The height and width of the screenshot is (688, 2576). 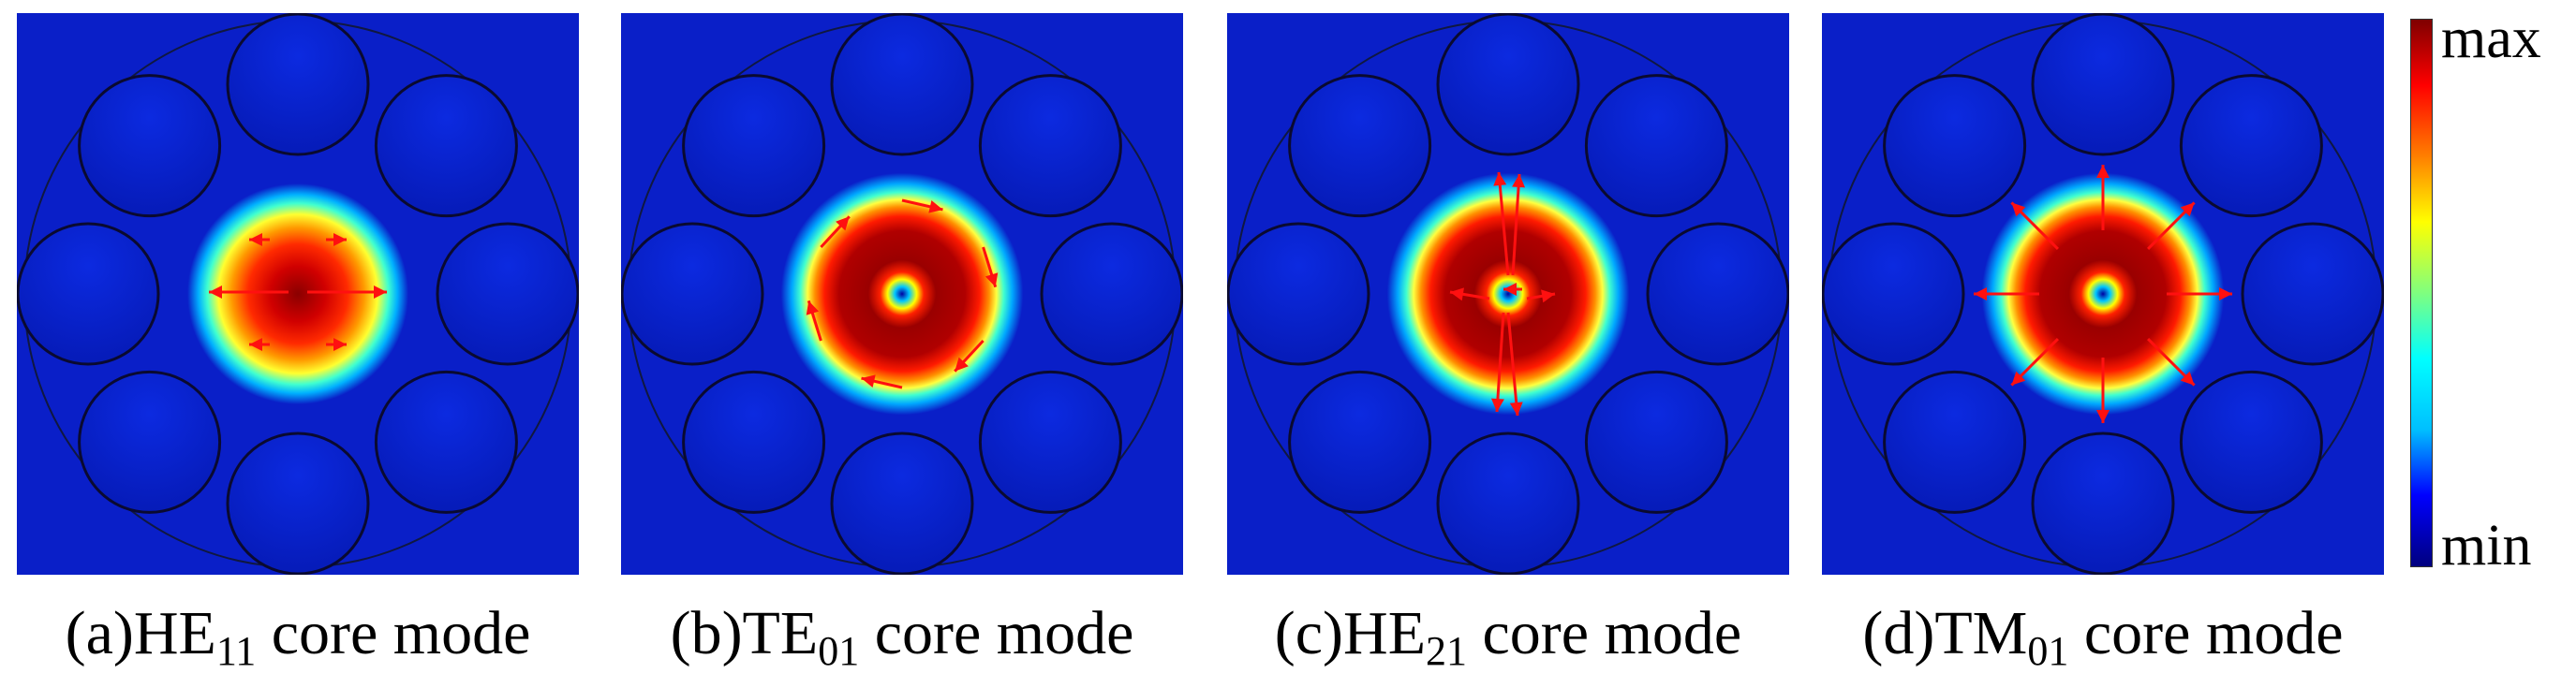 I want to click on mode-intensity-spot, so click(x=297, y=293).